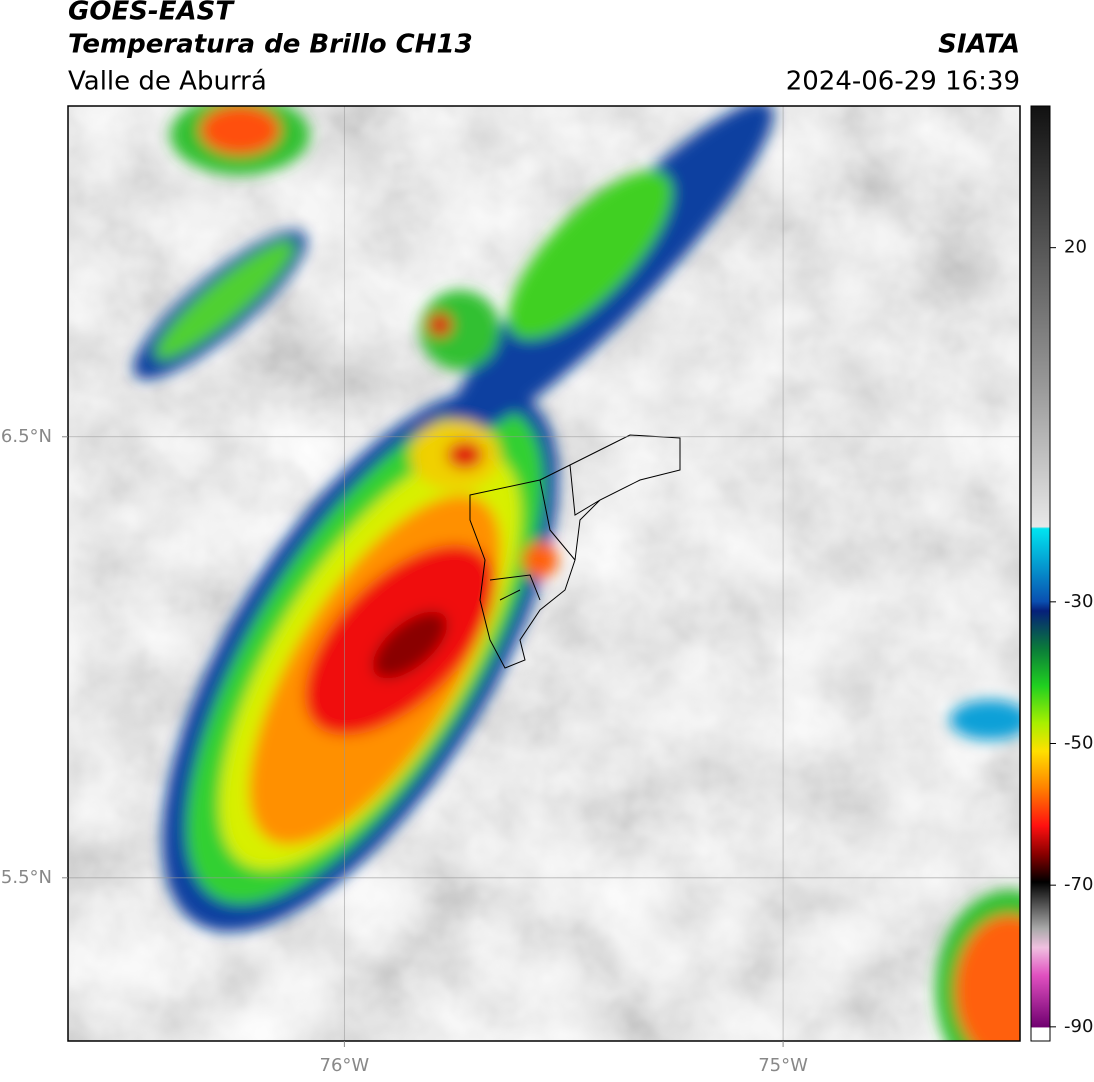 The width and height of the screenshot is (1094, 1082). I want to click on subtitle: Temperatura de Brillo CH13, so click(270, 45).